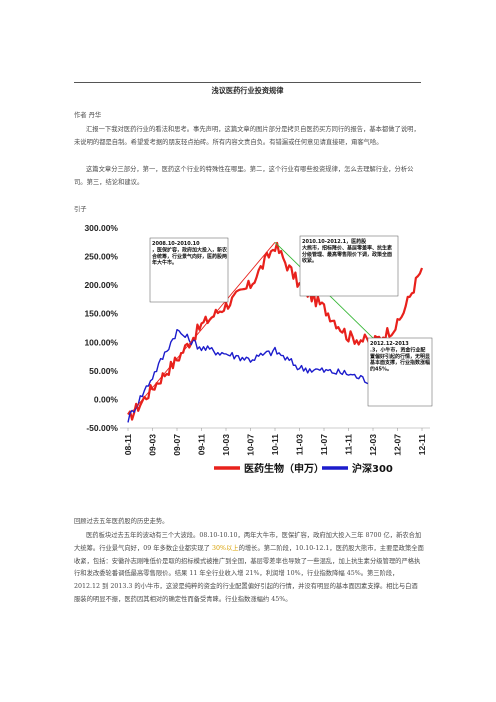  What do you see at coordinates (397, 349) in the screenshot?
I see `annotation-text: .3，小牛市，资金行业配` at bounding box center [397, 349].